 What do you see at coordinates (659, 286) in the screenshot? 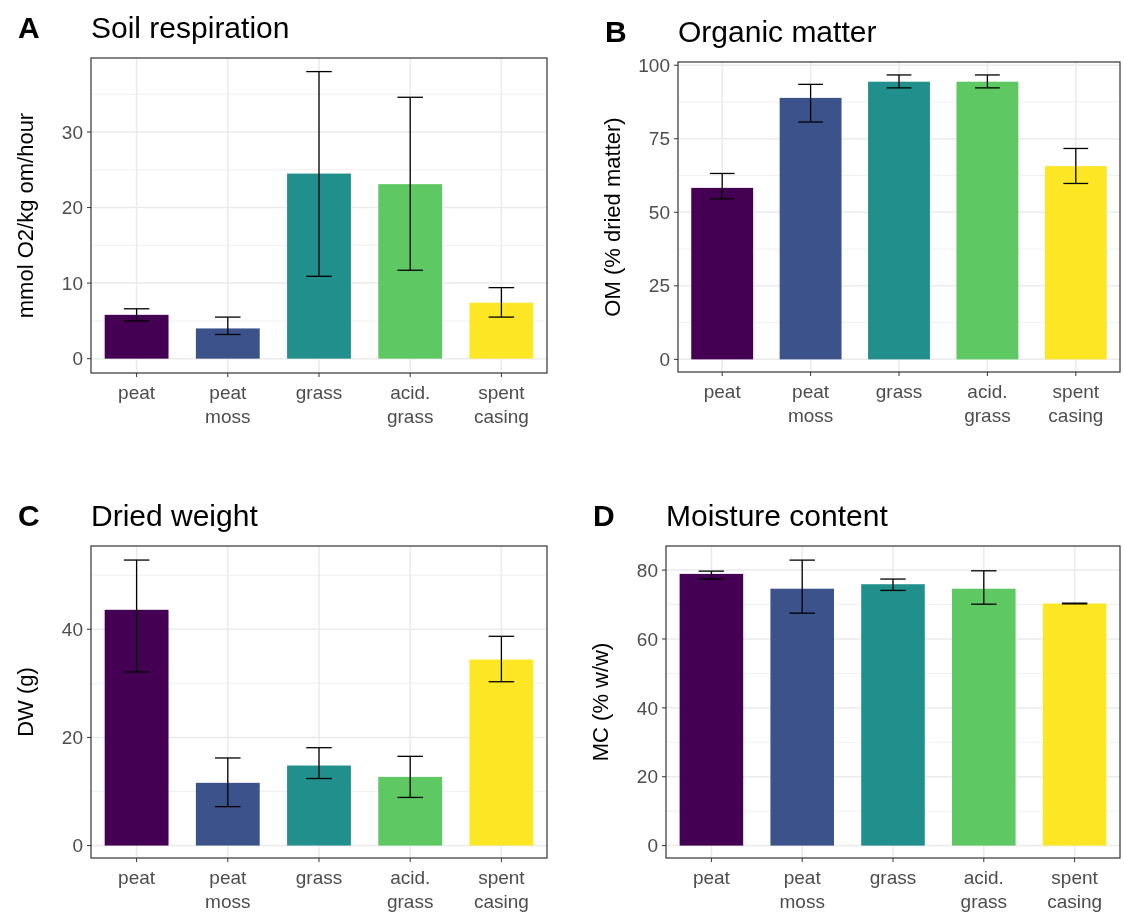
I see `y-tick-label: 25` at bounding box center [659, 286].